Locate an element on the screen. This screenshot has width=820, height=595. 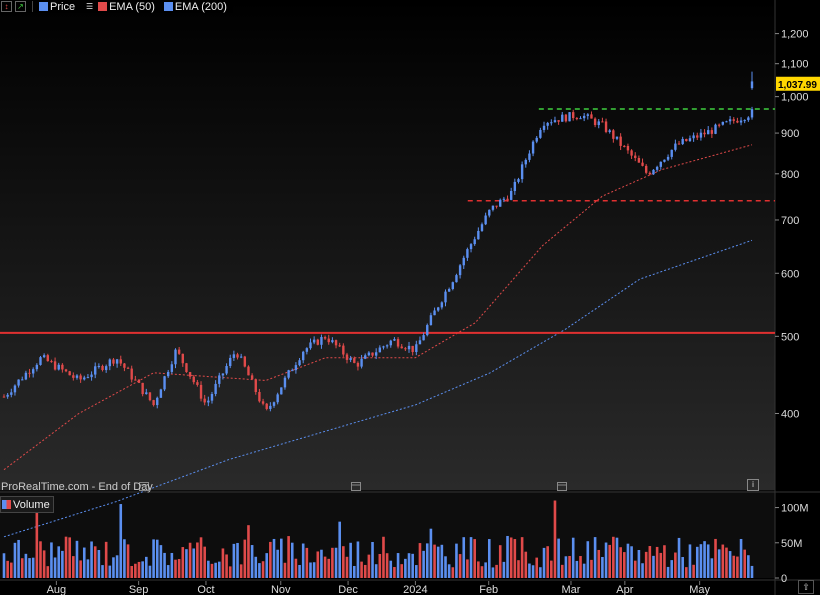
source-text: ProRealTime.com - End of Day is located at coordinates (77, 487).